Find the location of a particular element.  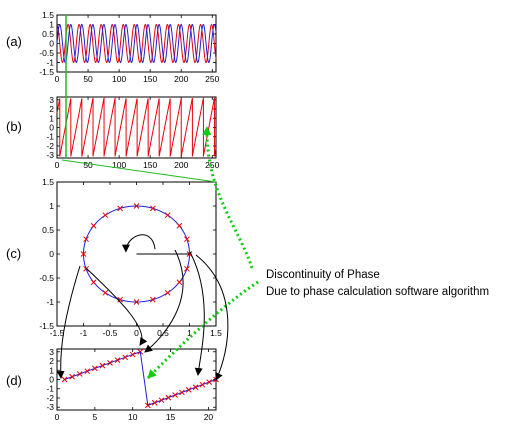

y-tick-label-c: 1.5 is located at coordinates (48, 182).